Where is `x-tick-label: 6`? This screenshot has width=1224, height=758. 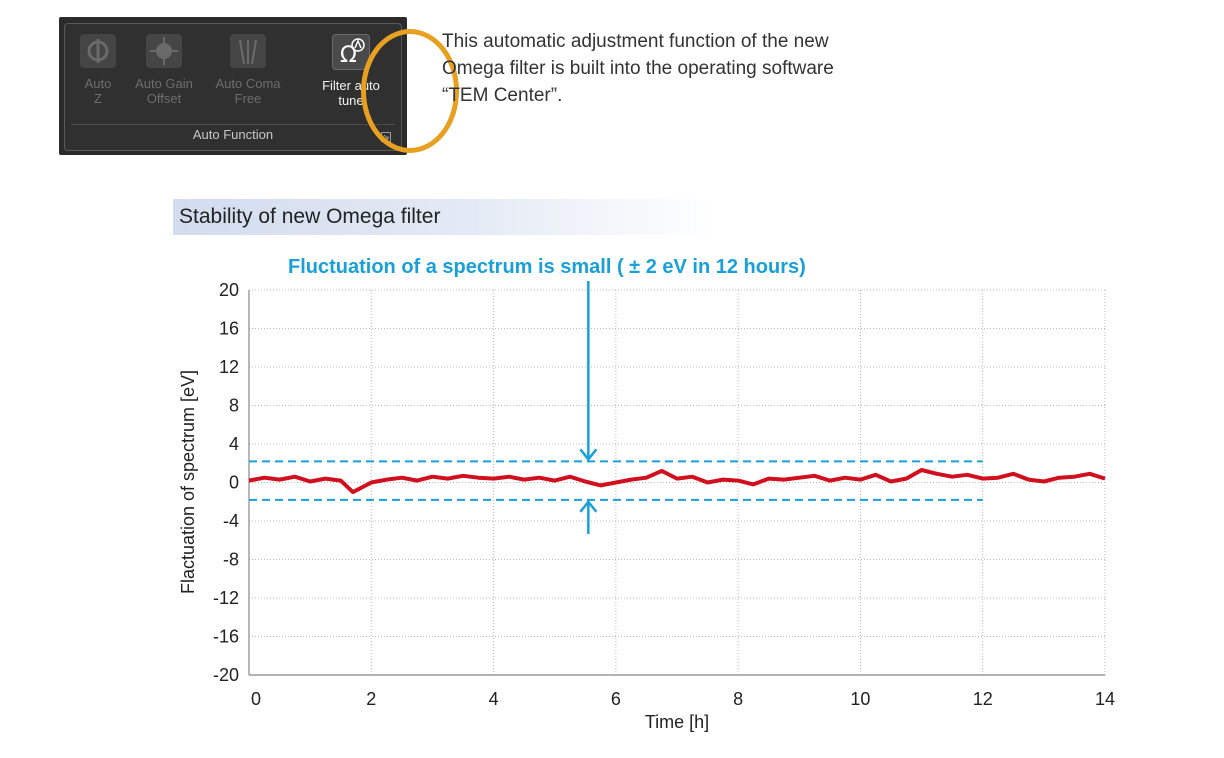
x-tick-label: 6 is located at coordinates (616, 699).